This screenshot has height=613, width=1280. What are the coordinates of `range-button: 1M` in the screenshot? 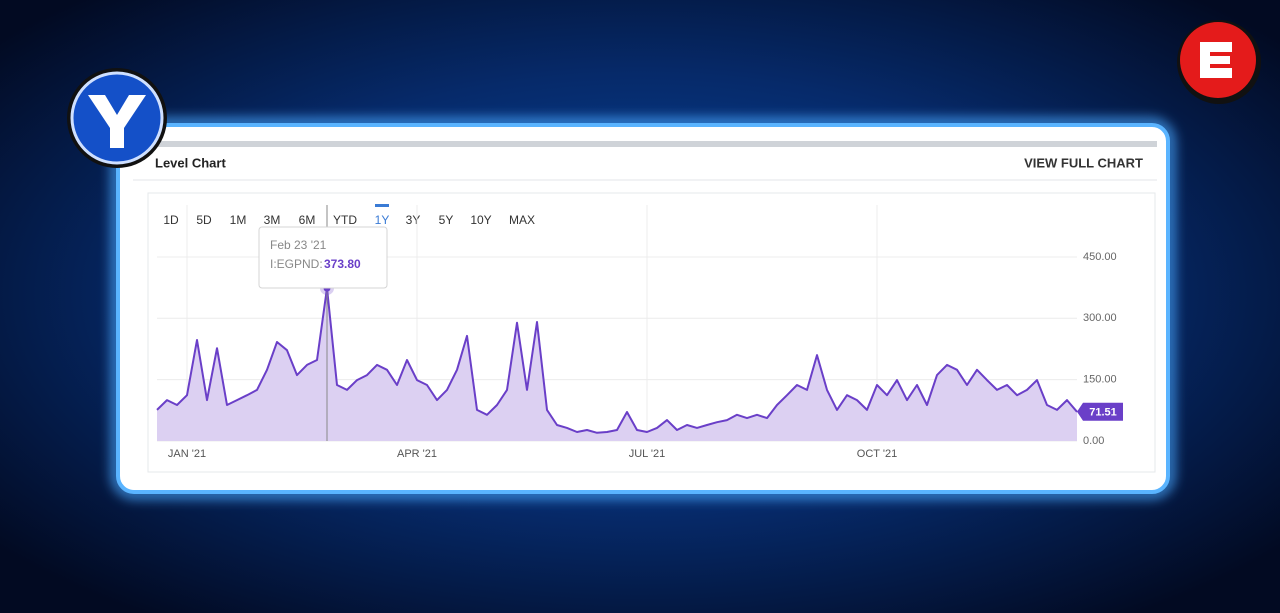 It's located at (238, 220).